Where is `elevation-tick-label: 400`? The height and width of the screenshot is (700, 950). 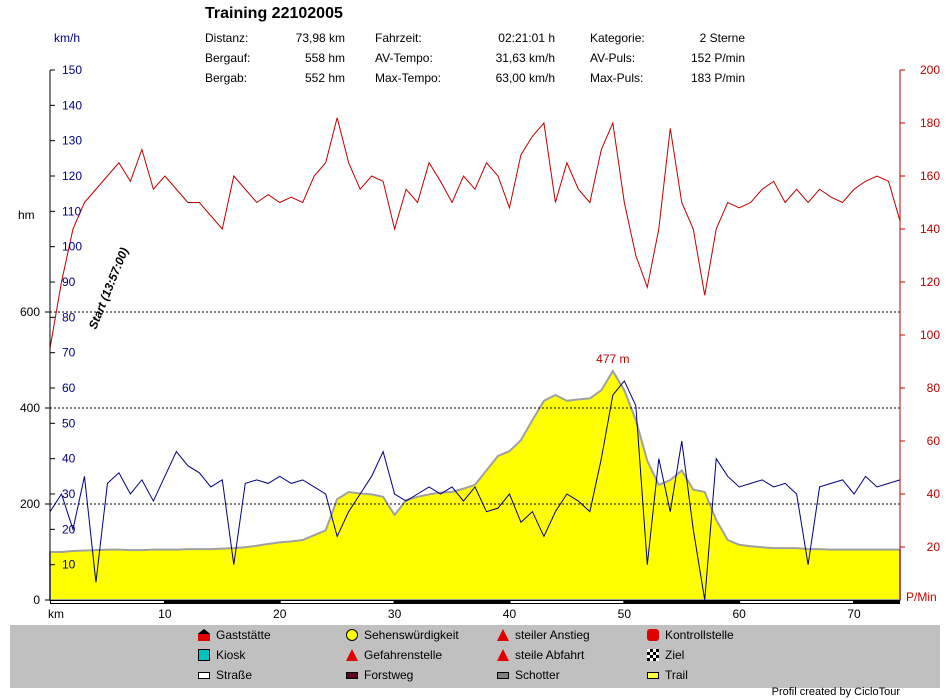 elevation-tick-label: 400 is located at coordinates (30, 408).